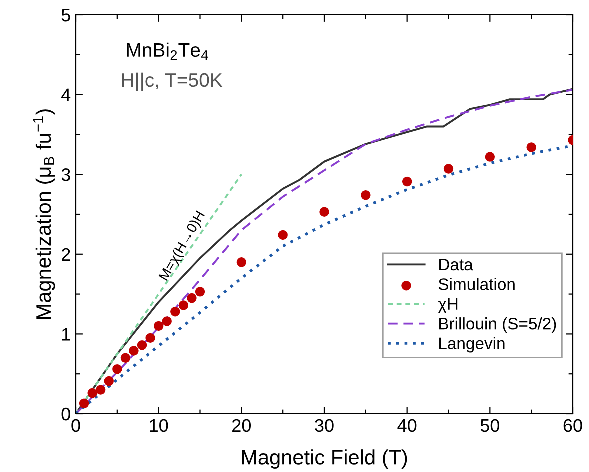  What do you see at coordinates (573, 425) in the screenshot?
I see `x-tick-label: 60` at bounding box center [573, 425].